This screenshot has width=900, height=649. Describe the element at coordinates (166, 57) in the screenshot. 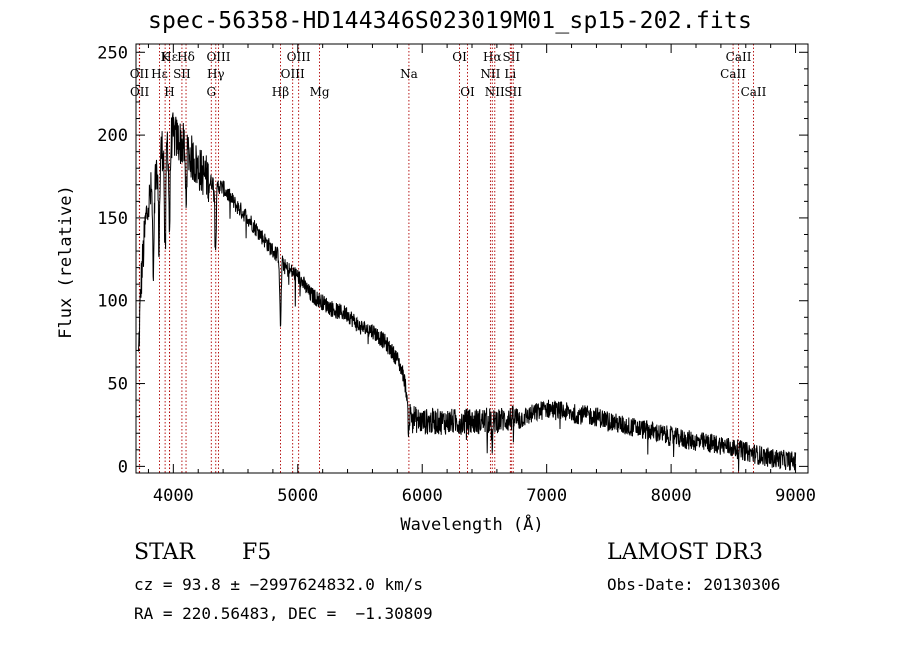

I see `line-marker-label: K` at that location.